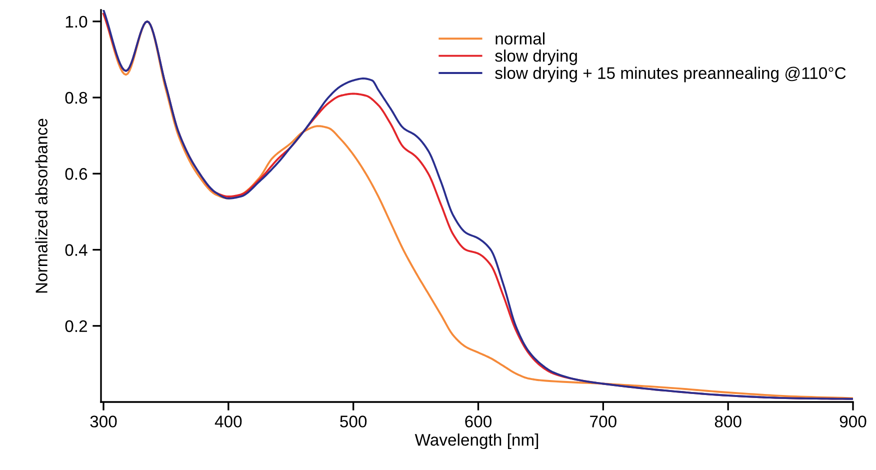  I want to click on y-axis-title: Normalized absorbance, so click(41, 205).